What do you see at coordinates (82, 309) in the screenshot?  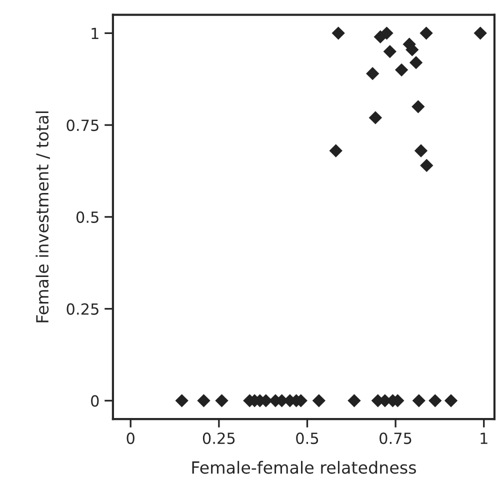 I see `y-tick-label: 0.25` at bounding box center [82, 309].